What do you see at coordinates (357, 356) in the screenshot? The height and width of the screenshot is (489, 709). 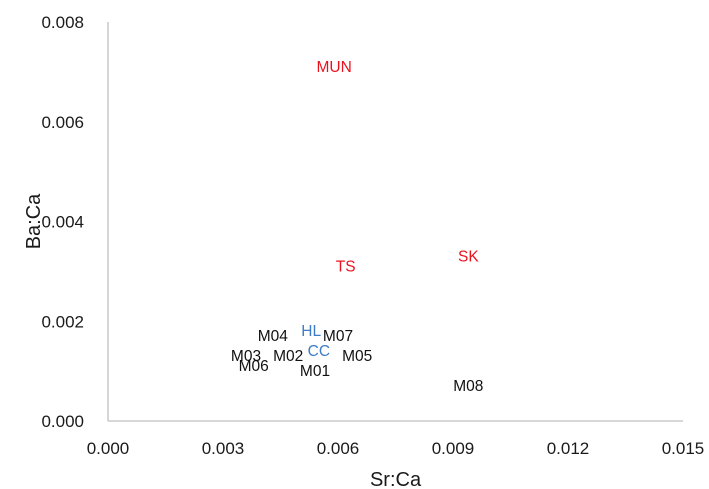 I see `data-point-label: M05` at bounding box center [357, 356].